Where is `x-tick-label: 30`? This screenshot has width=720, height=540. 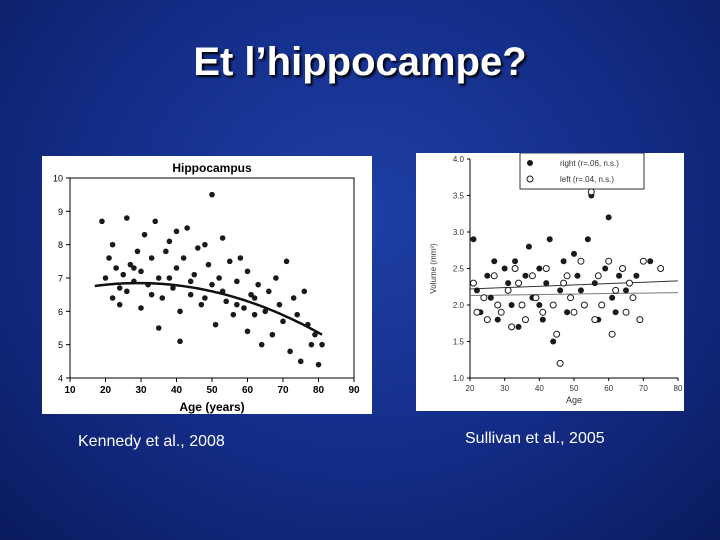 x-tick-label: 30 is located at coordinates (504, 388).